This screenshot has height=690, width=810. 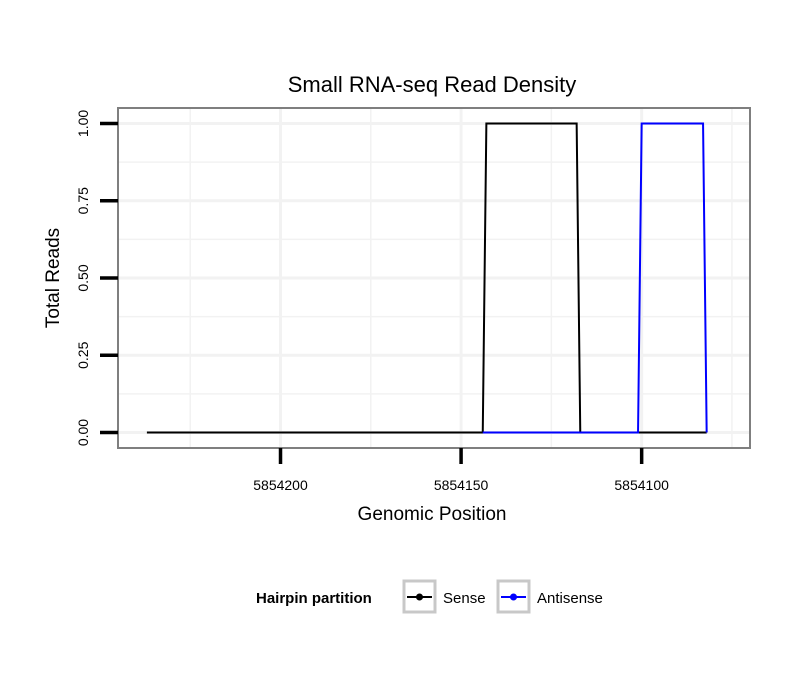 I want to click on legend: Hairpin partition Sense Antisense, so click(x=429, y=596).